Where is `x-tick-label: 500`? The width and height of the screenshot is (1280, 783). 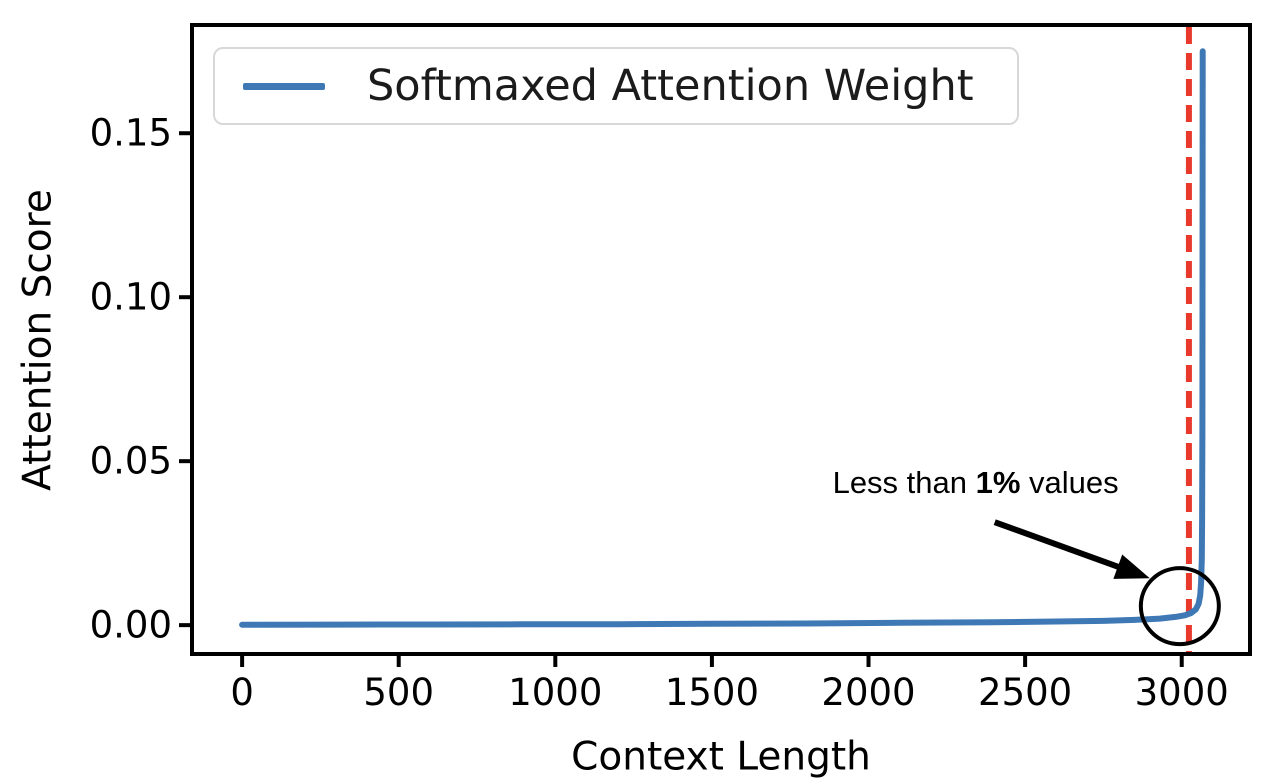 x-tick-label: 500 is located at coordinates (399, 692).